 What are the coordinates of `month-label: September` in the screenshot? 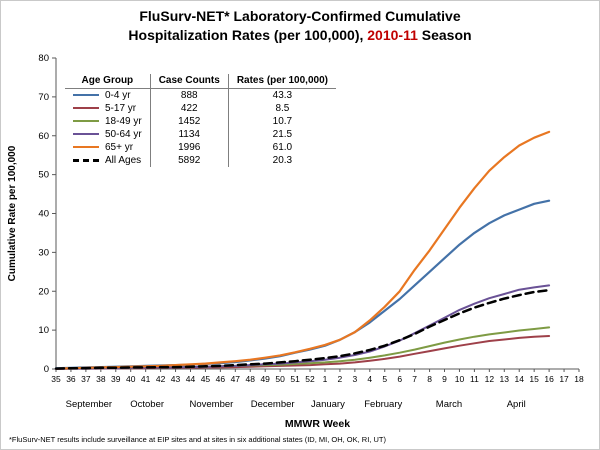 It's located at (89, 404).